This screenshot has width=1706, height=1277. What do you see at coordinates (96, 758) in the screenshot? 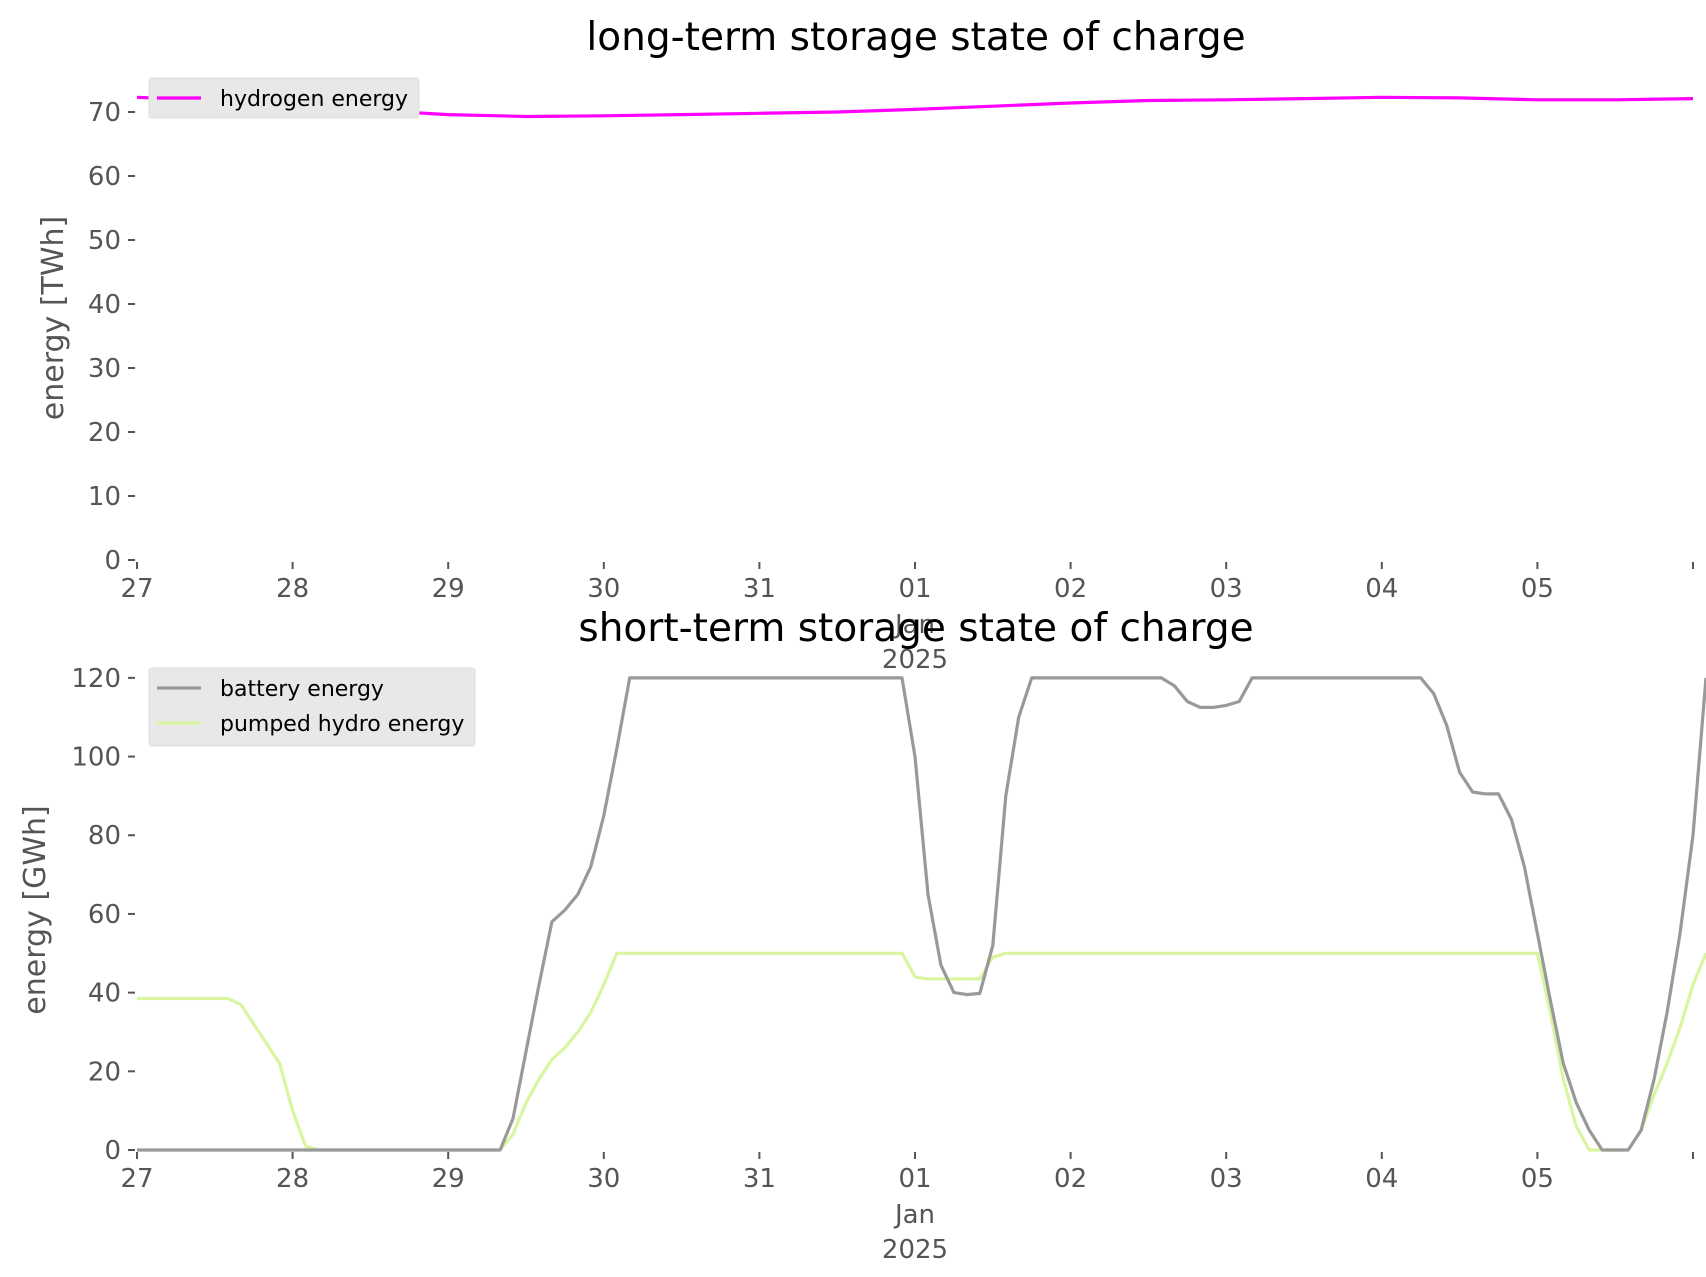
I see `short-term-y-tick-label: 100` at bounding box center [96, 758].